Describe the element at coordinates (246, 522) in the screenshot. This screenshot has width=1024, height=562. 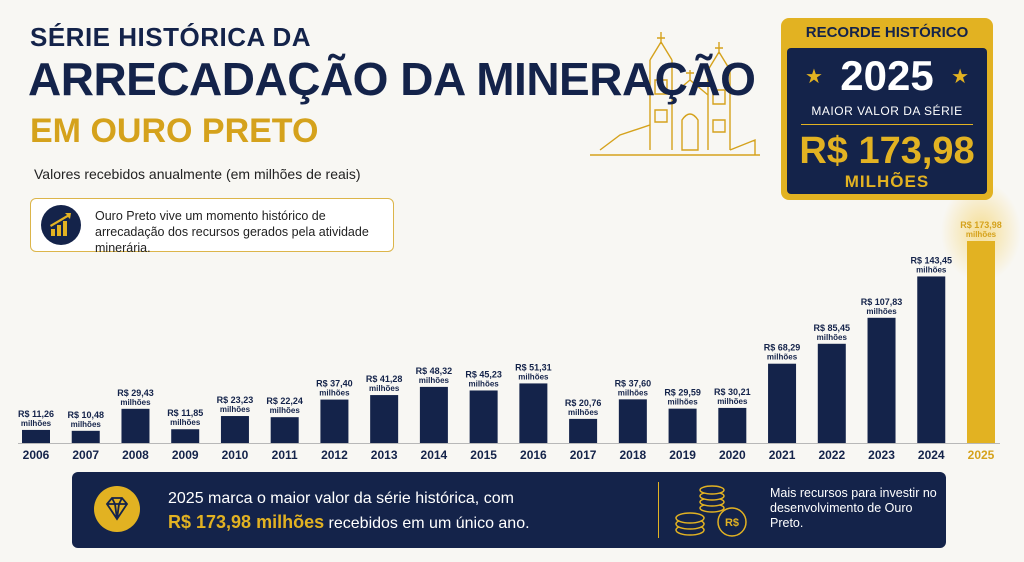
I see `footer-highlight: R$ 173,98 milhões` at that location.